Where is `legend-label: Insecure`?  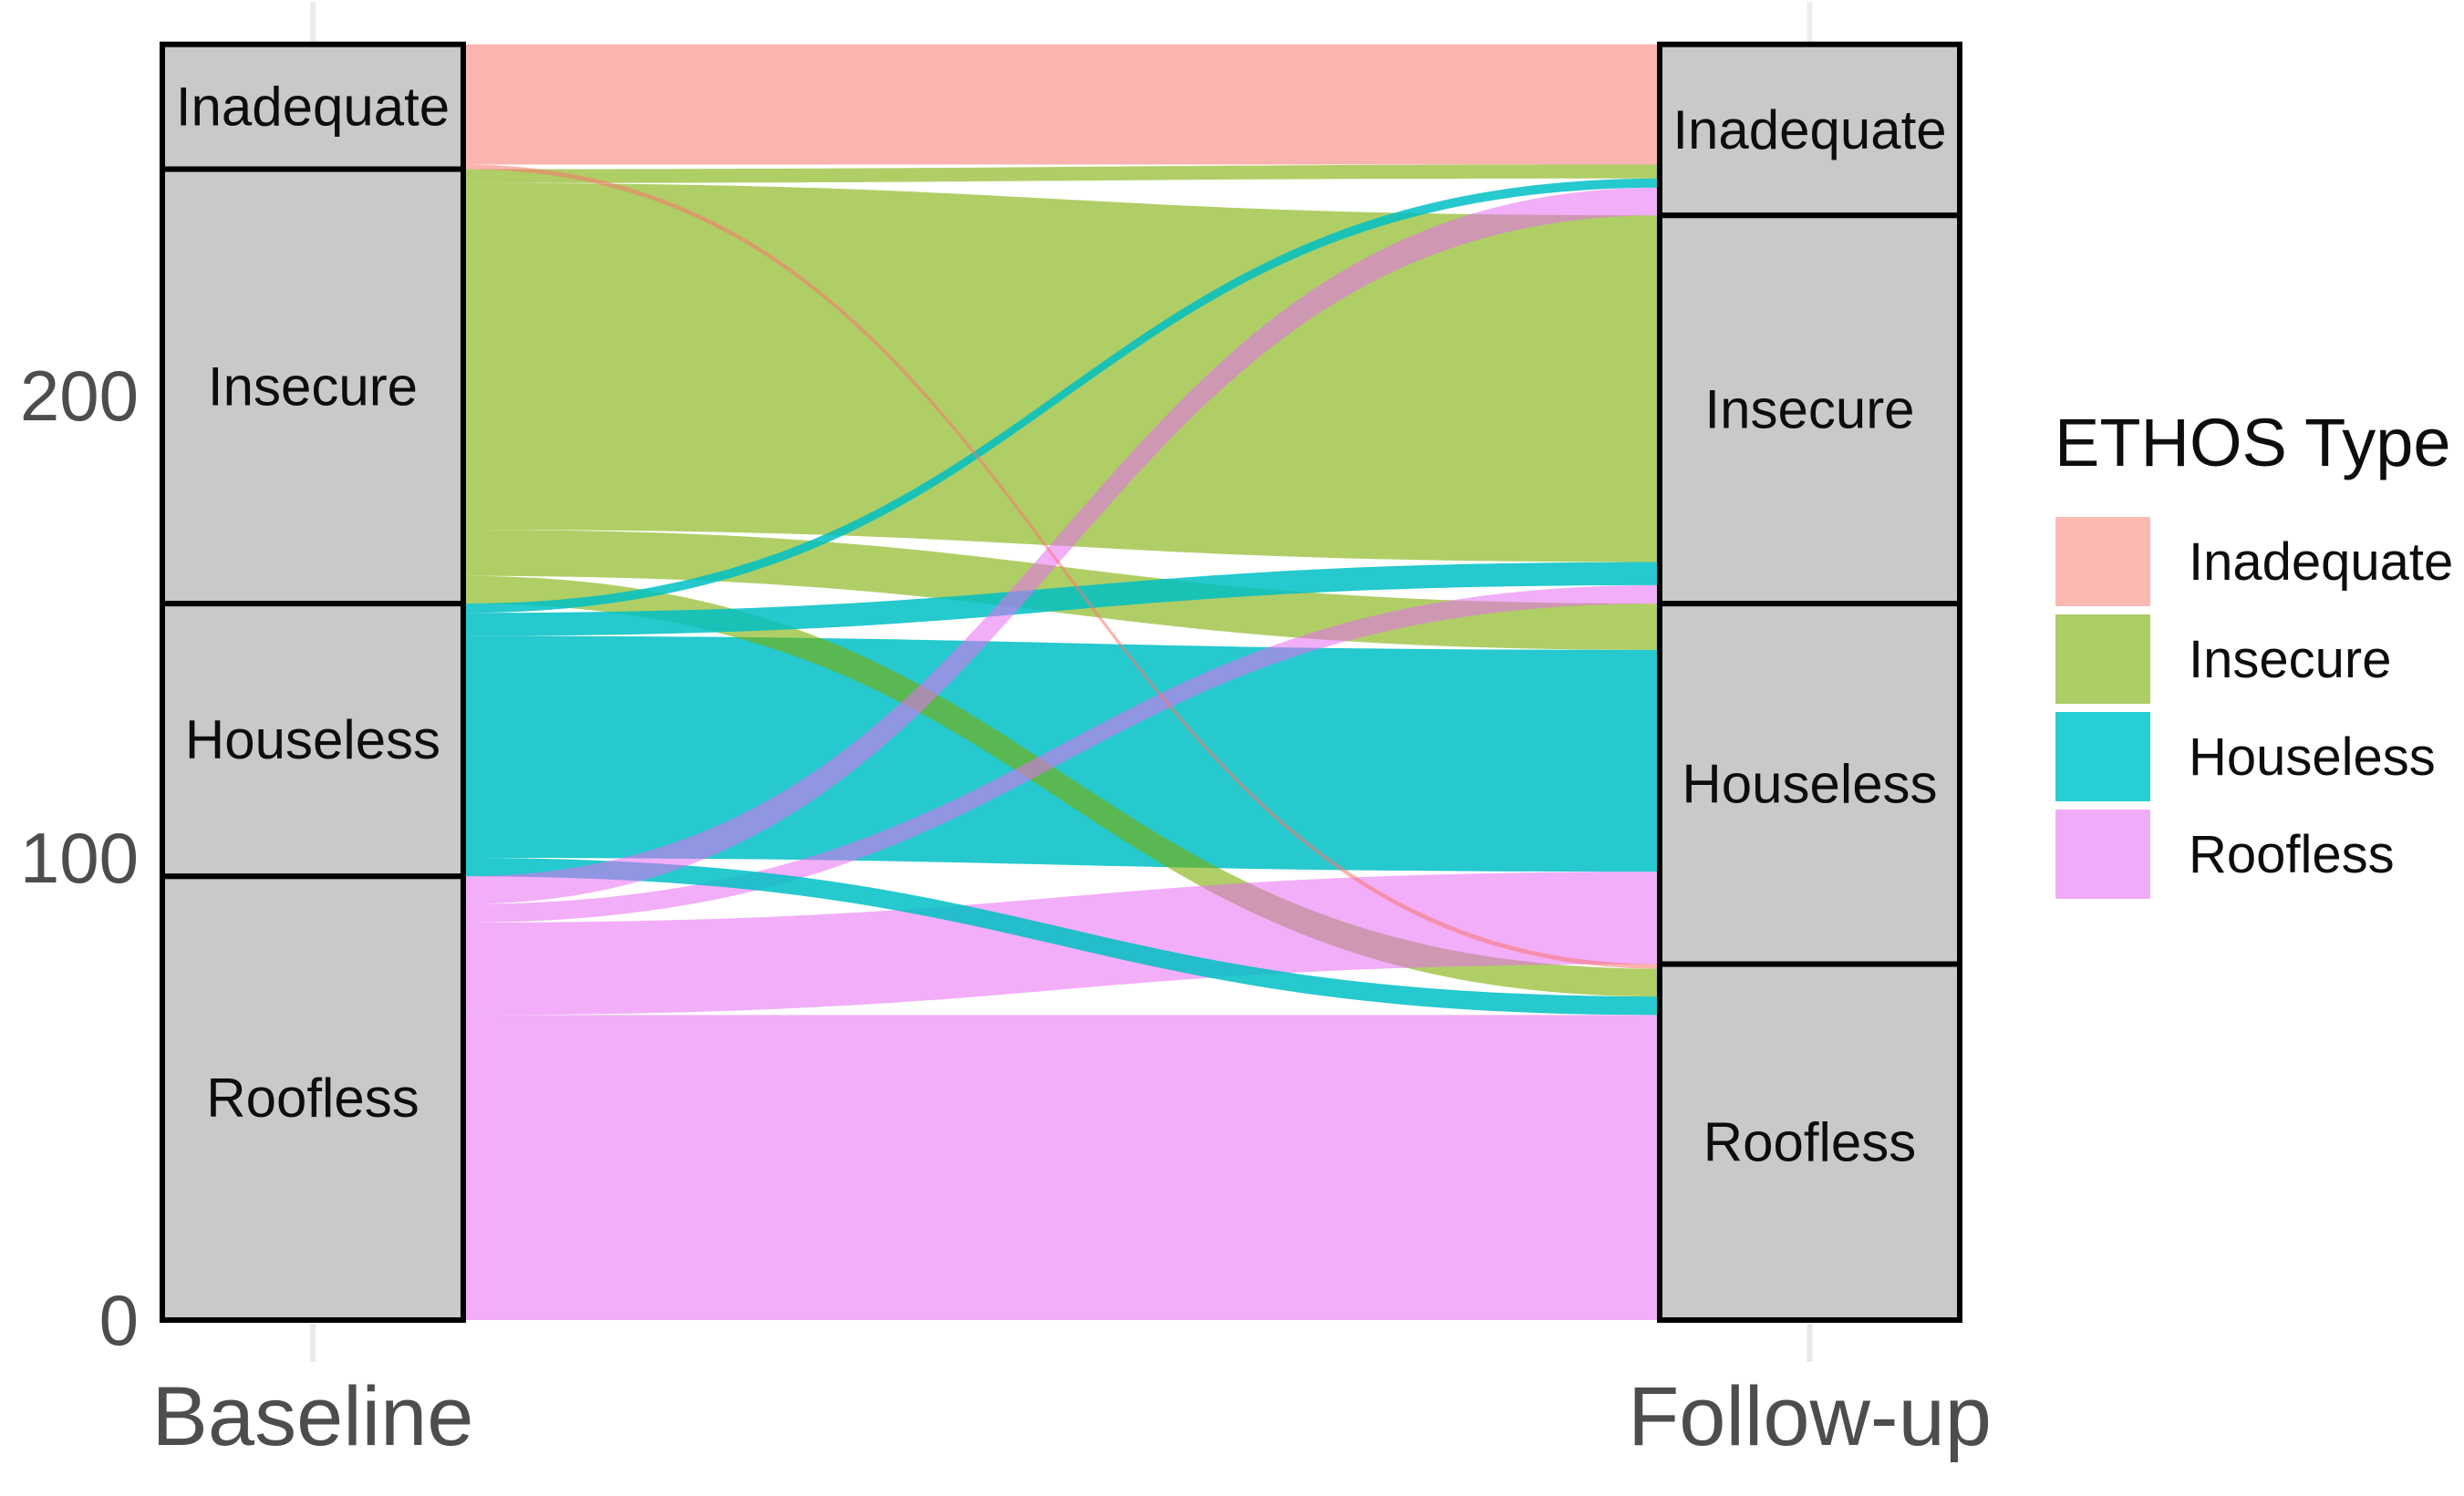 legend-label: Insecure is located at coordinates (2291, 659).